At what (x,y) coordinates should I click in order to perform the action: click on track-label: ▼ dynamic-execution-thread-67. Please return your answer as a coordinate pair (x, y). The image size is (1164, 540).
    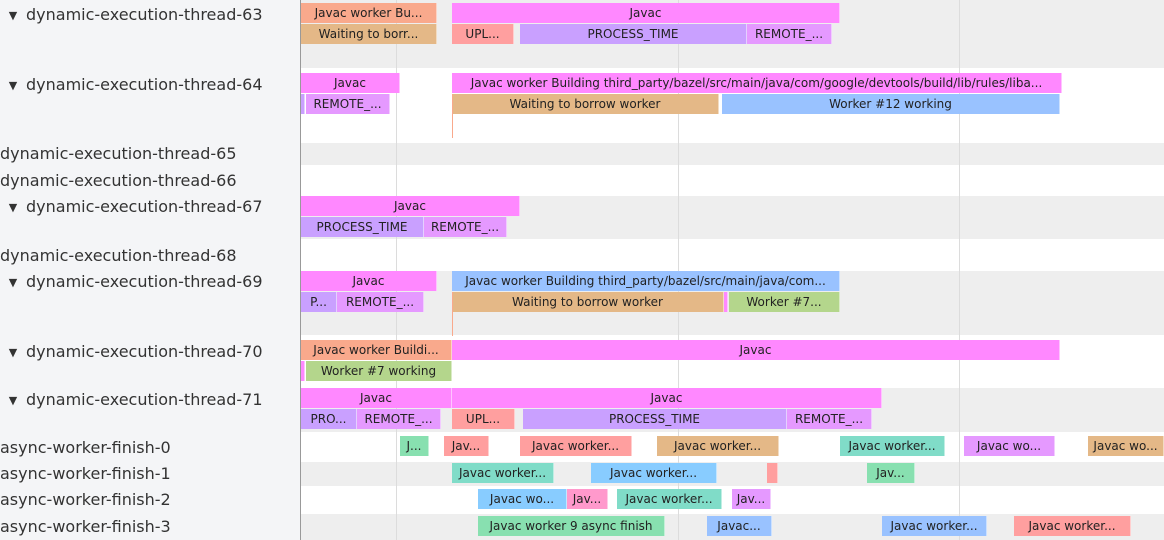
    Looking at the image, I should click on (131, 207).